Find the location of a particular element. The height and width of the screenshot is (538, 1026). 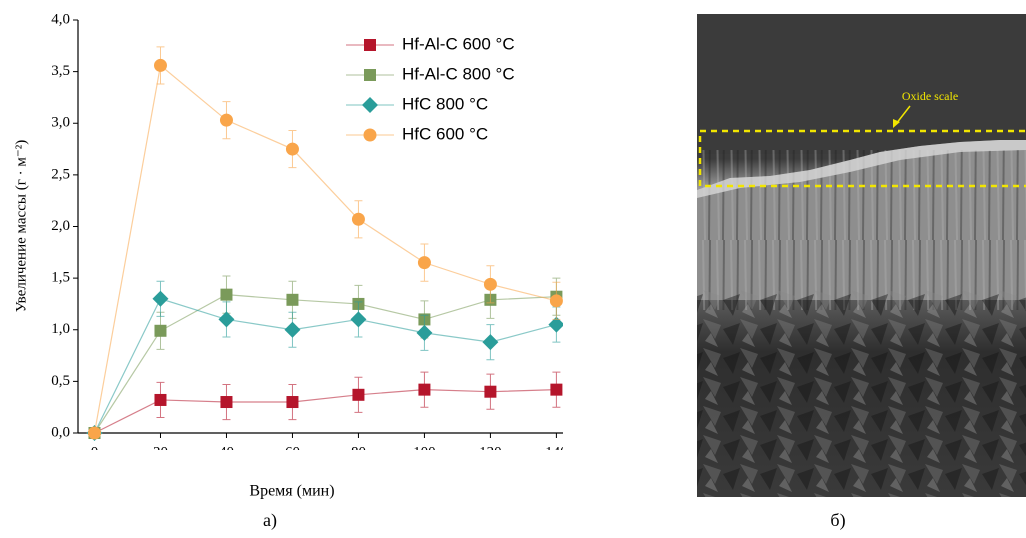

y-tick-label: 2,5 is located at coordinates (60, 174).